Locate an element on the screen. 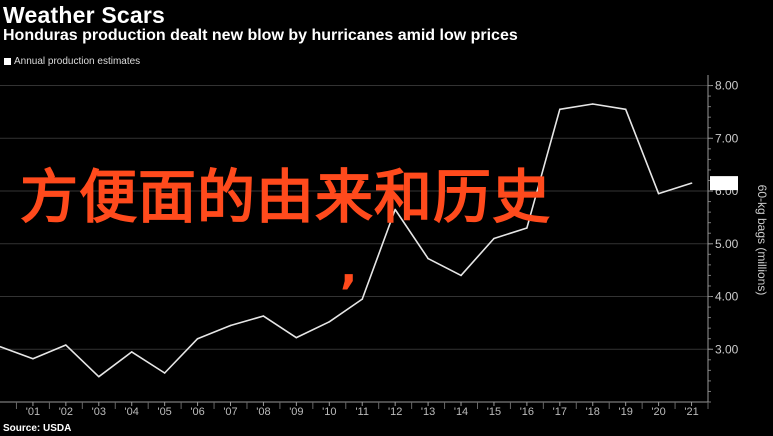  overlay-text: 方便面的由来和历史 is located at coordinates (286, 197).